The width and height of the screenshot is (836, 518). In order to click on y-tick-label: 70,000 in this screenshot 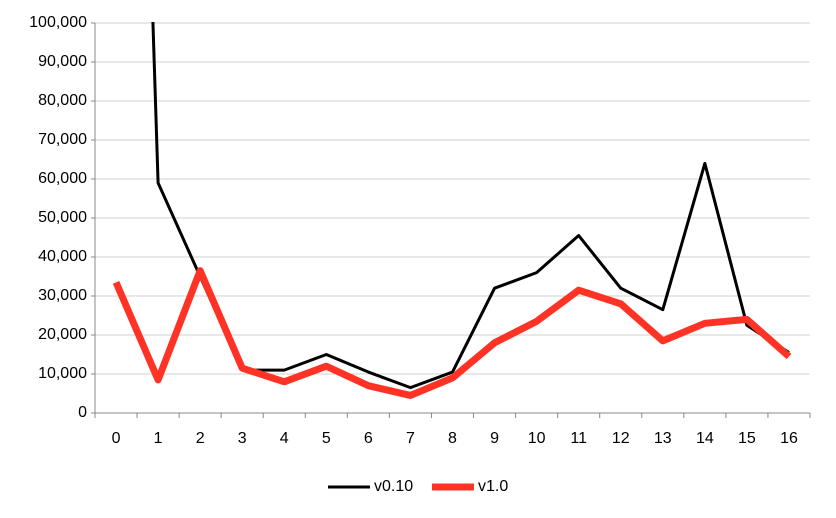, I will do `click(62, 139)`.